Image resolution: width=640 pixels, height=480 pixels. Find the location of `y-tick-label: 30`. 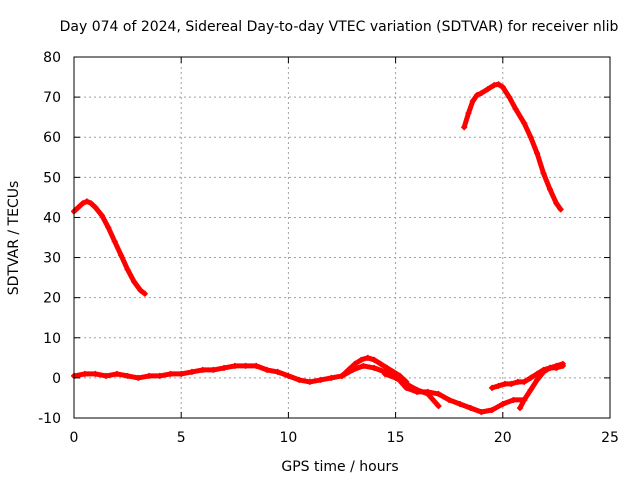

y-tick-label: 30 is located at coordinates (52, 259).